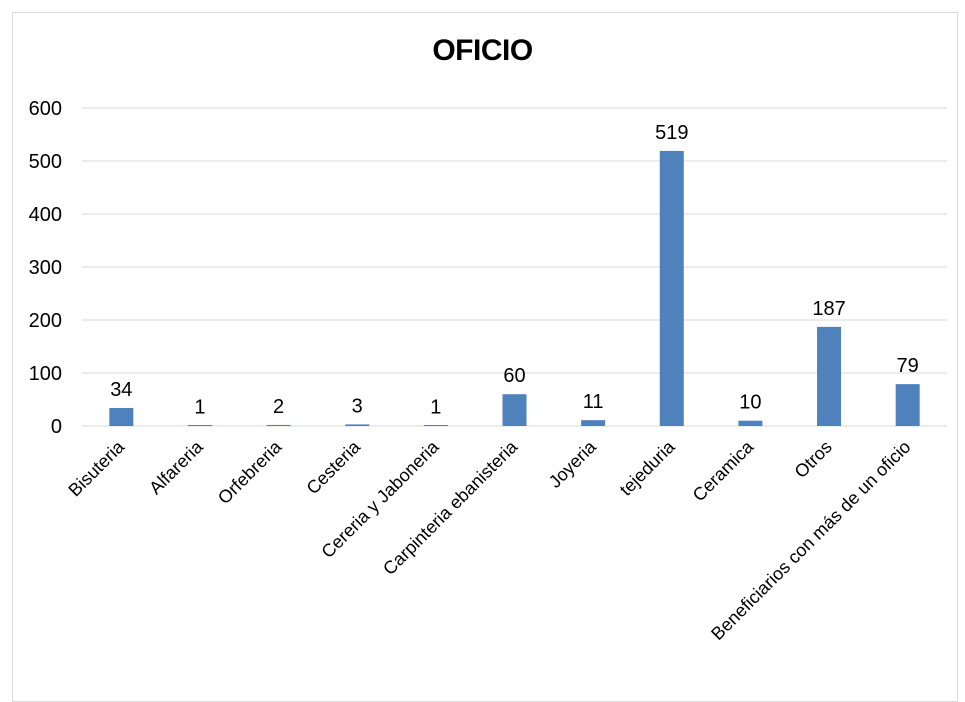 This screenshot has height=702, width=965. I want to click on x-tick-label: tejeduria, so click(648, 468).